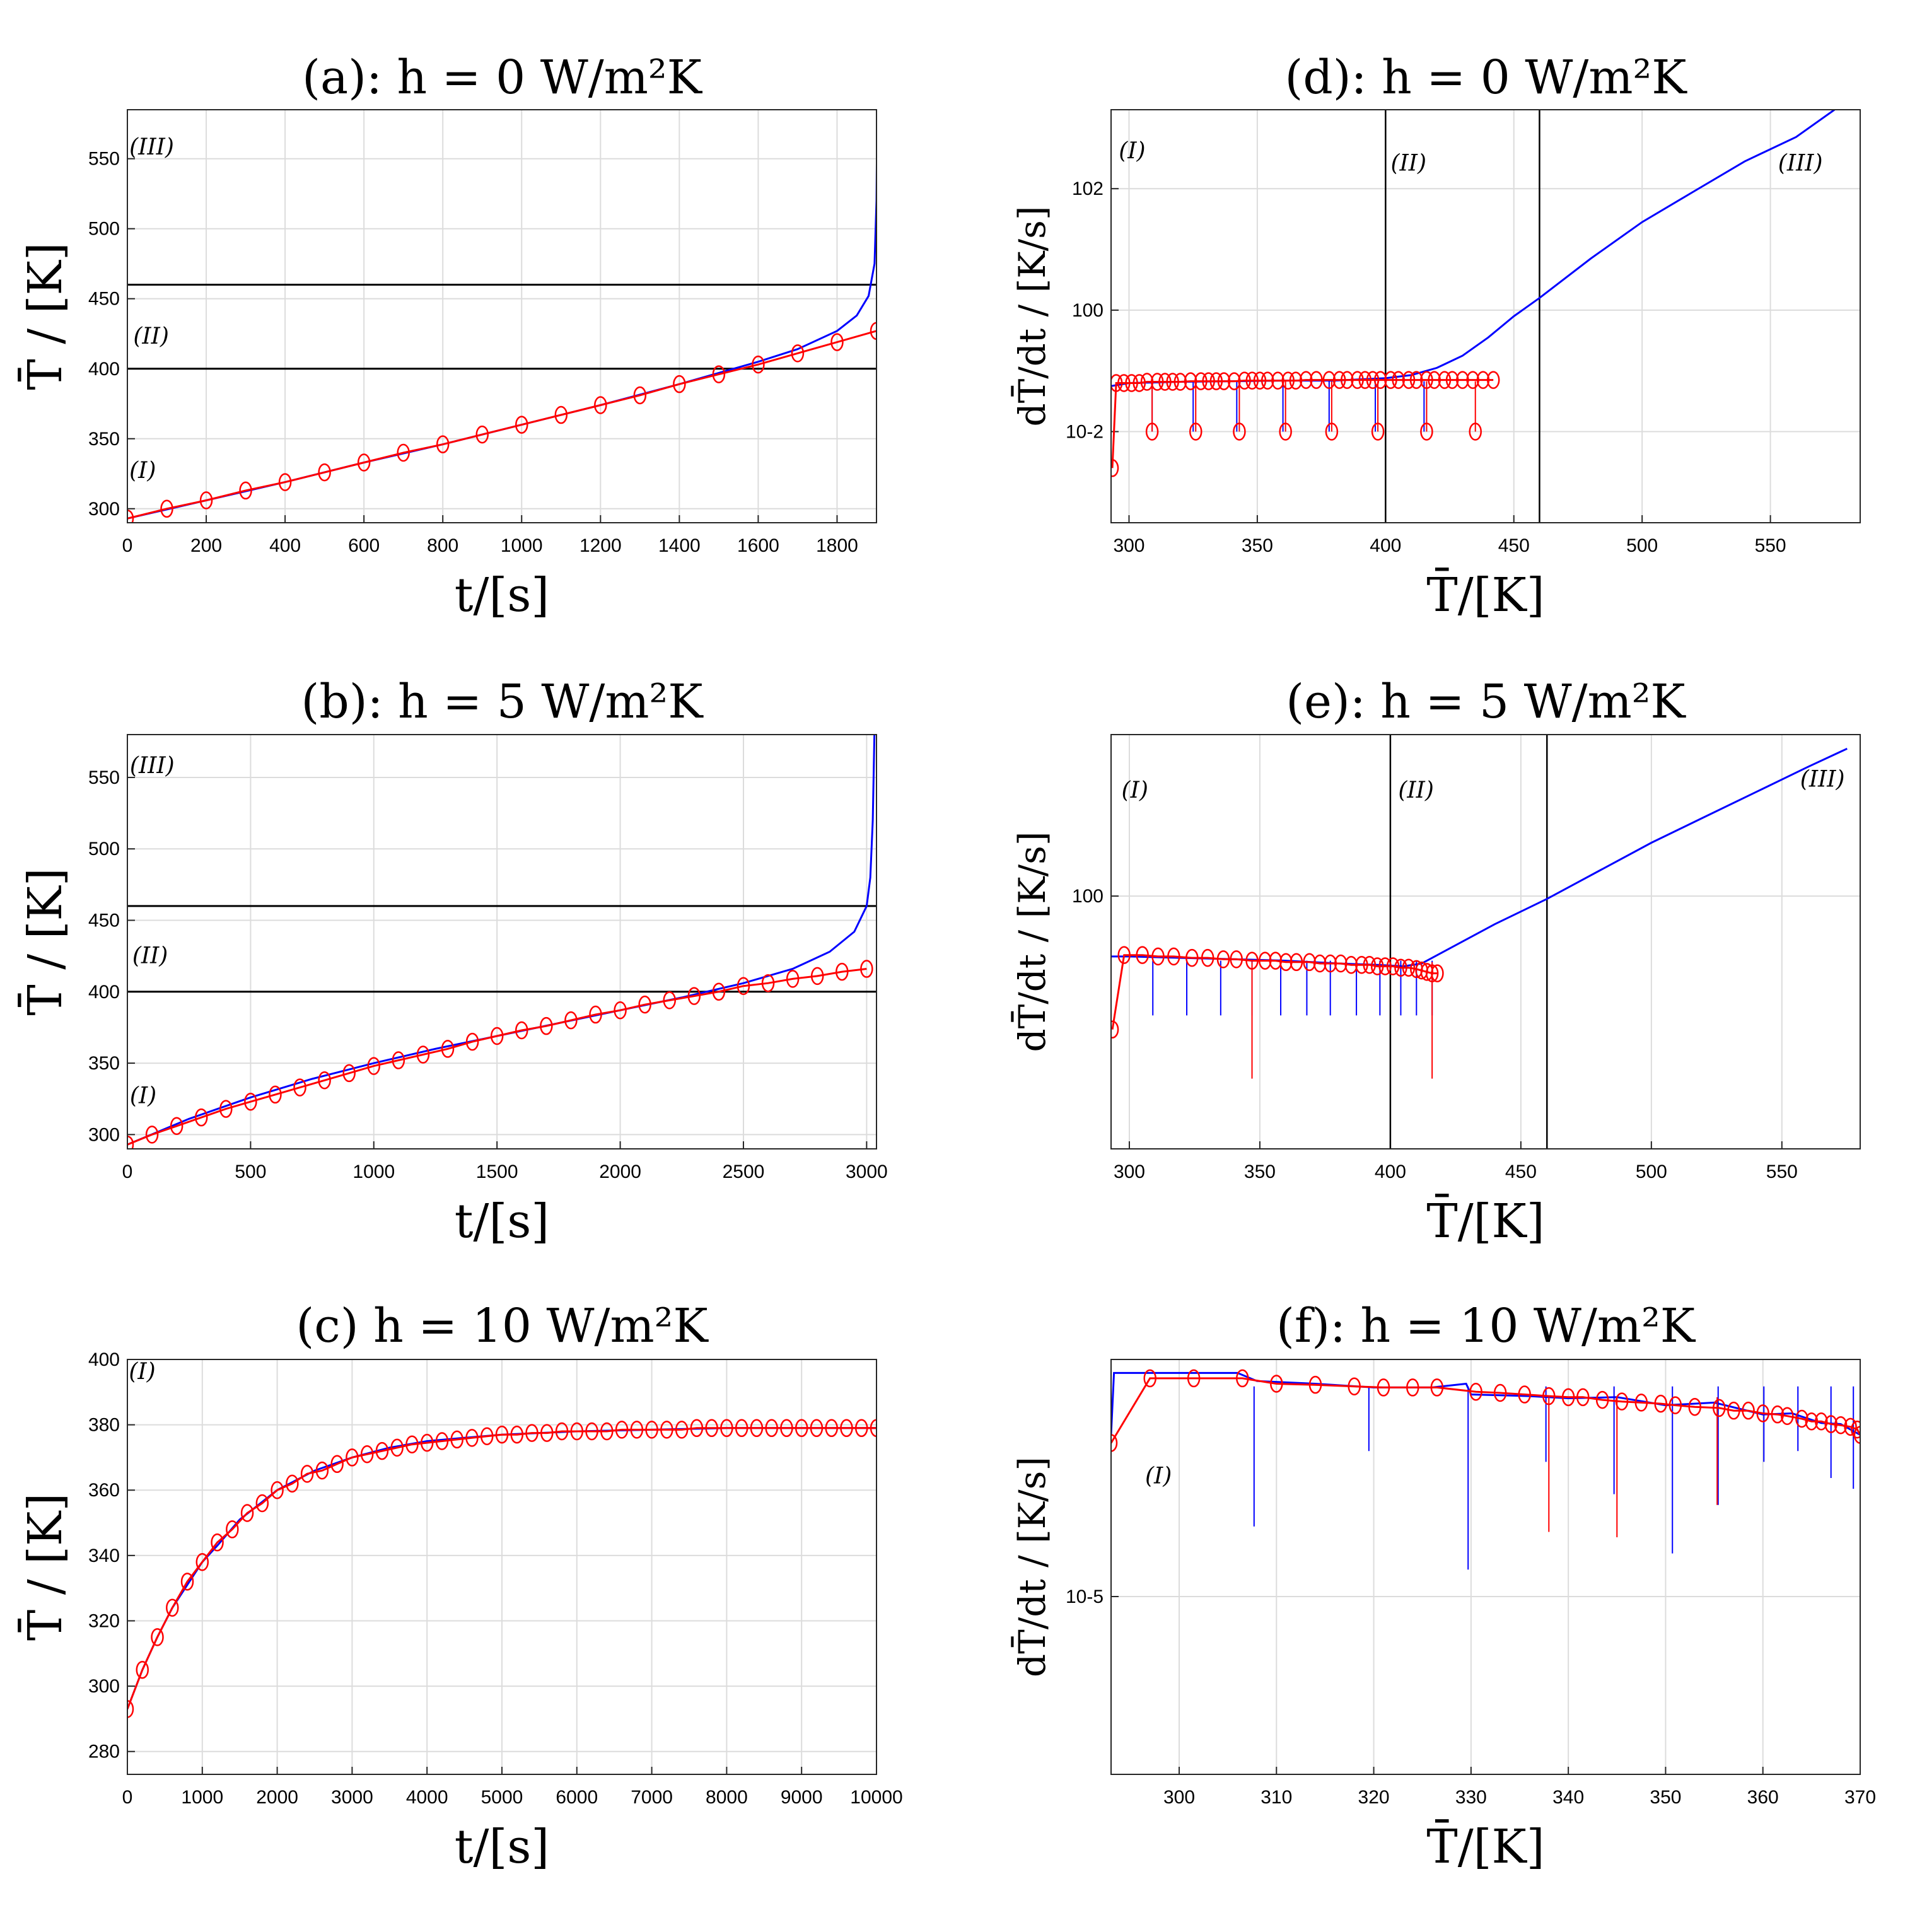 The width and height of the screenshot is (1910, 1932). What do you see at coordinates (837, 545) in the screenshot?
I see `x-tick-label: 1800` at bounding box center [837, 545].